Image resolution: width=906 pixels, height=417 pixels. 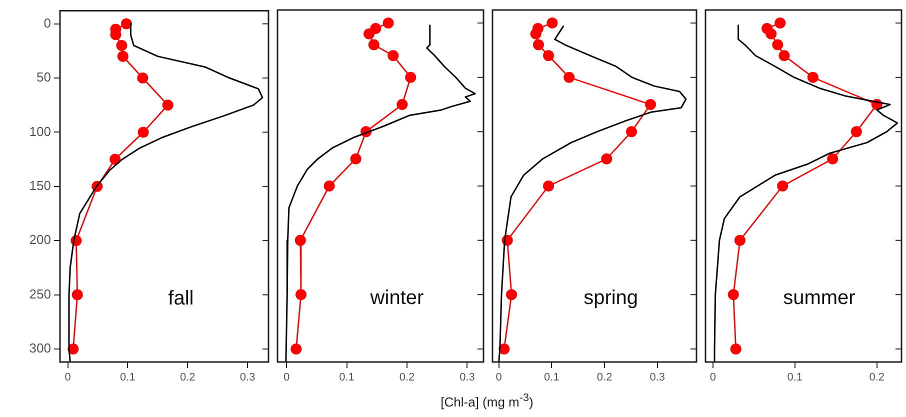 I want to click on annotation: spring, so click(x=611, y=298).